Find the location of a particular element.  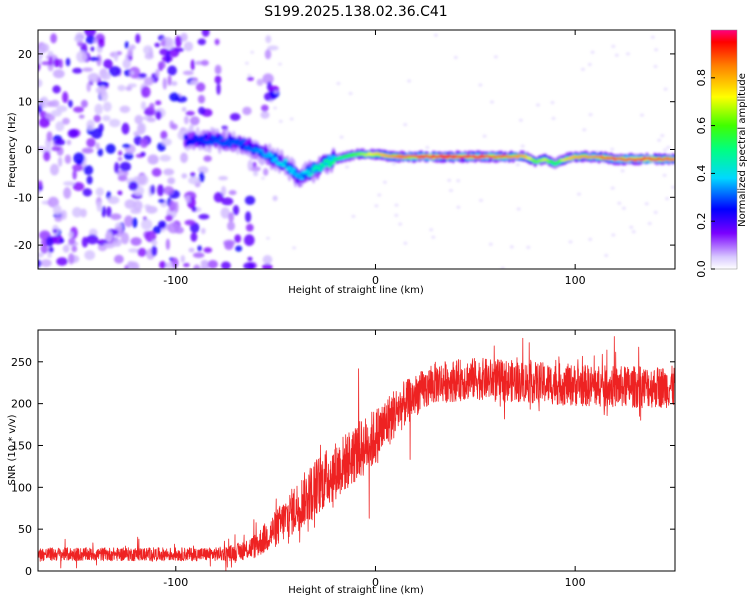

snr-xlabel: Height of straight line (km) is located at coordinates (356, 590).